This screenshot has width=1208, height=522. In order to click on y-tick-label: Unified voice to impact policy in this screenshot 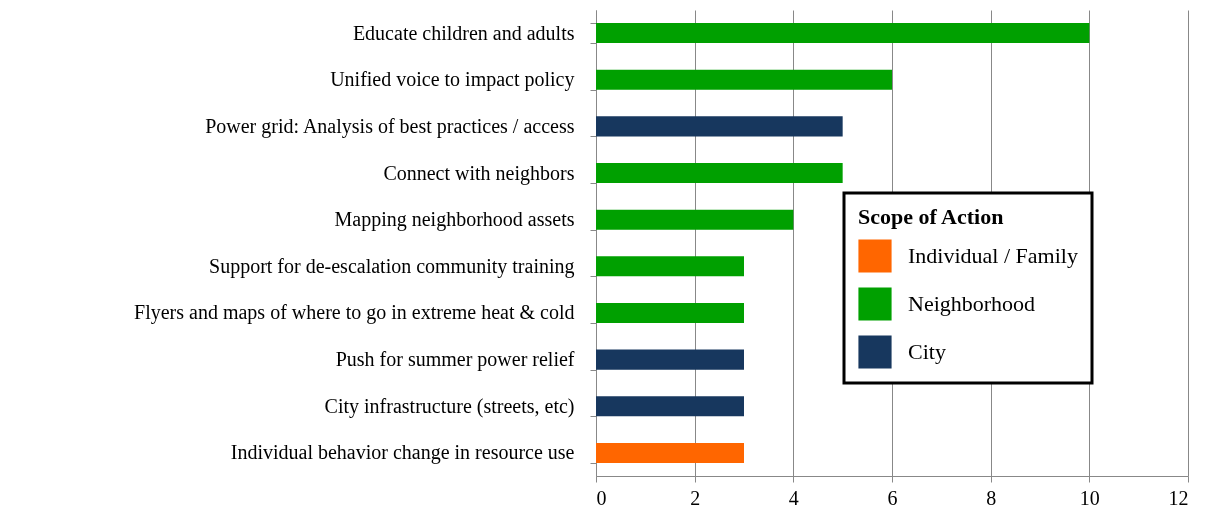, I will do `click(452, 80)`.